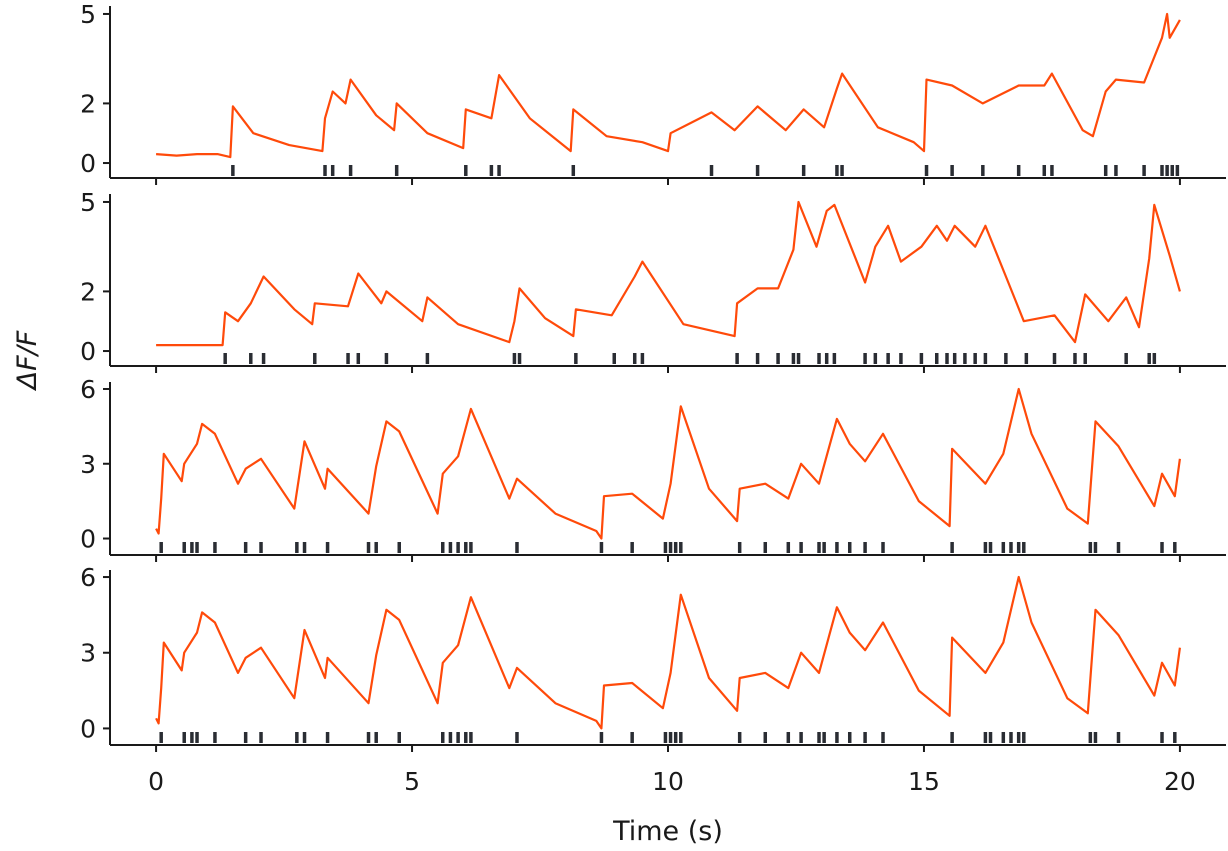  Describe the element at coordinates (27, 360) in the screenshot. I see `y-axis-label: ΔF/F` at that location.